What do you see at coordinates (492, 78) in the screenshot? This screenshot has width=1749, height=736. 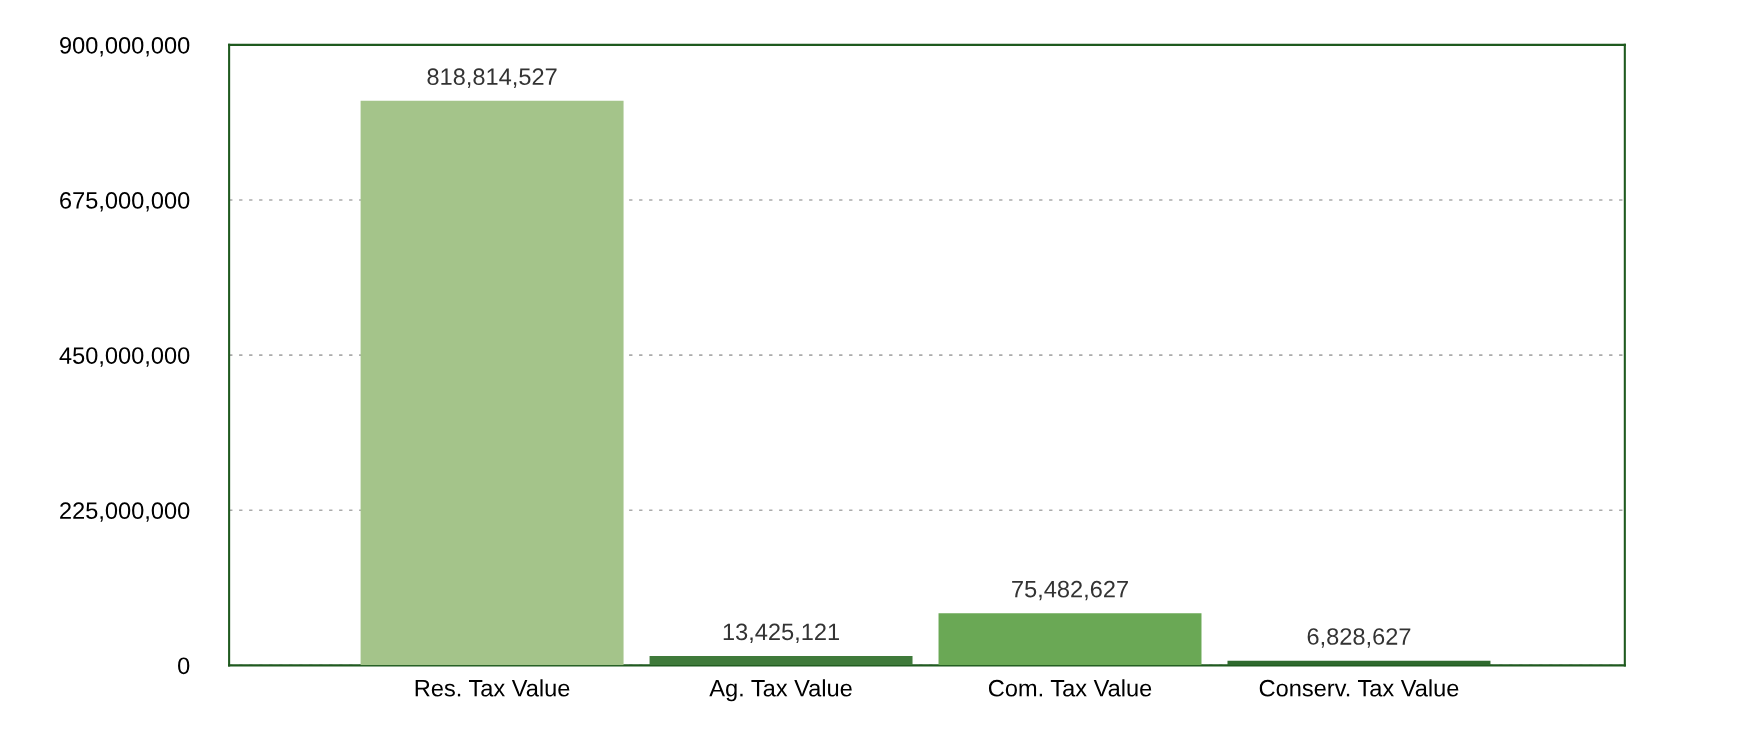 I see `data-label: 818,814,527` at bounding box center [492, 78].